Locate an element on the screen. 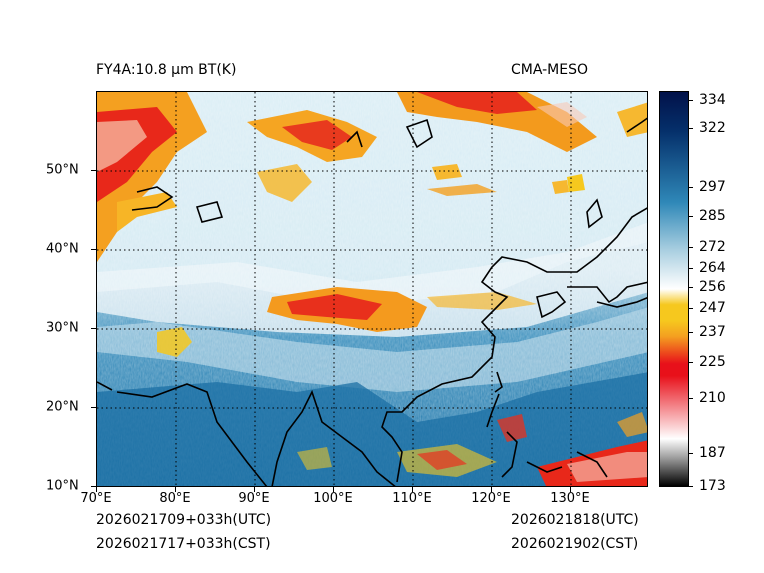 Image resolution: width=764 pixels, height=573 pixels. cloud-band-30n-east is located at coordinates (482, 301).